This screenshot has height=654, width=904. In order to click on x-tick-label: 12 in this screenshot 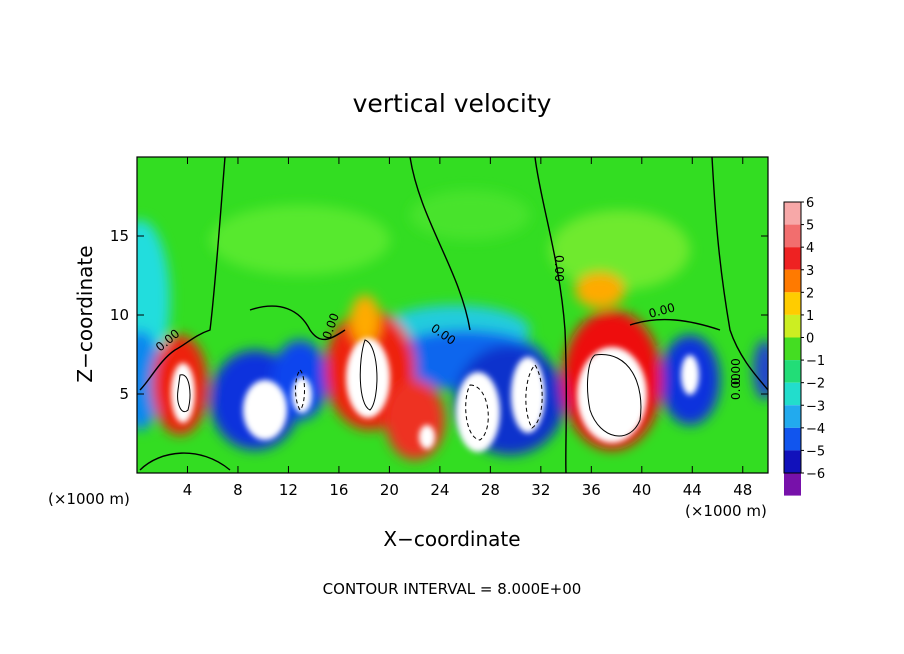, I will do `click(288, 490)`.